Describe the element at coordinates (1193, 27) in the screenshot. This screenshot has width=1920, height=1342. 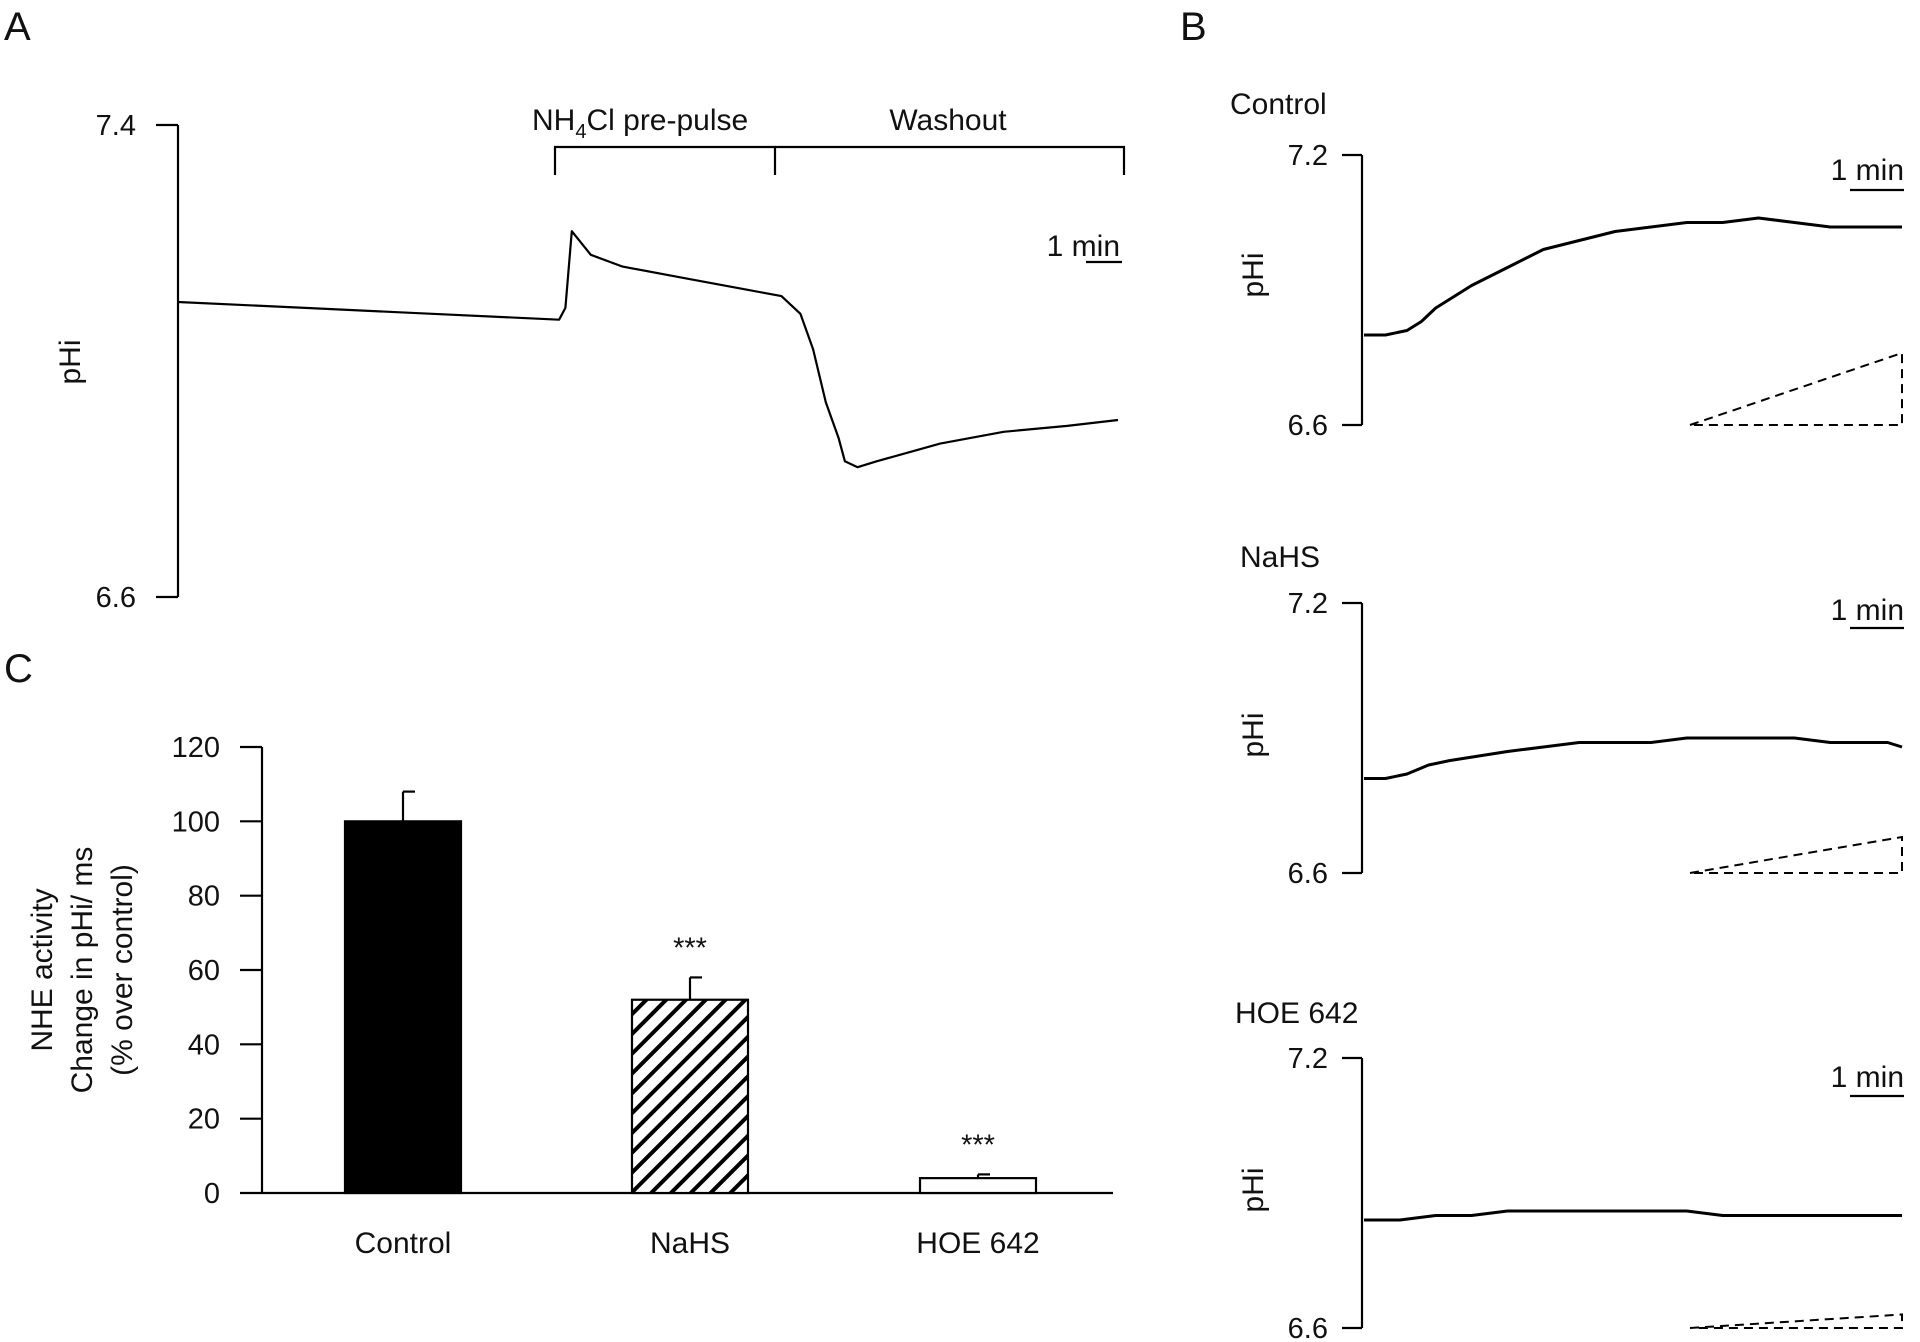
I see `panel-label-b: B` at that location.